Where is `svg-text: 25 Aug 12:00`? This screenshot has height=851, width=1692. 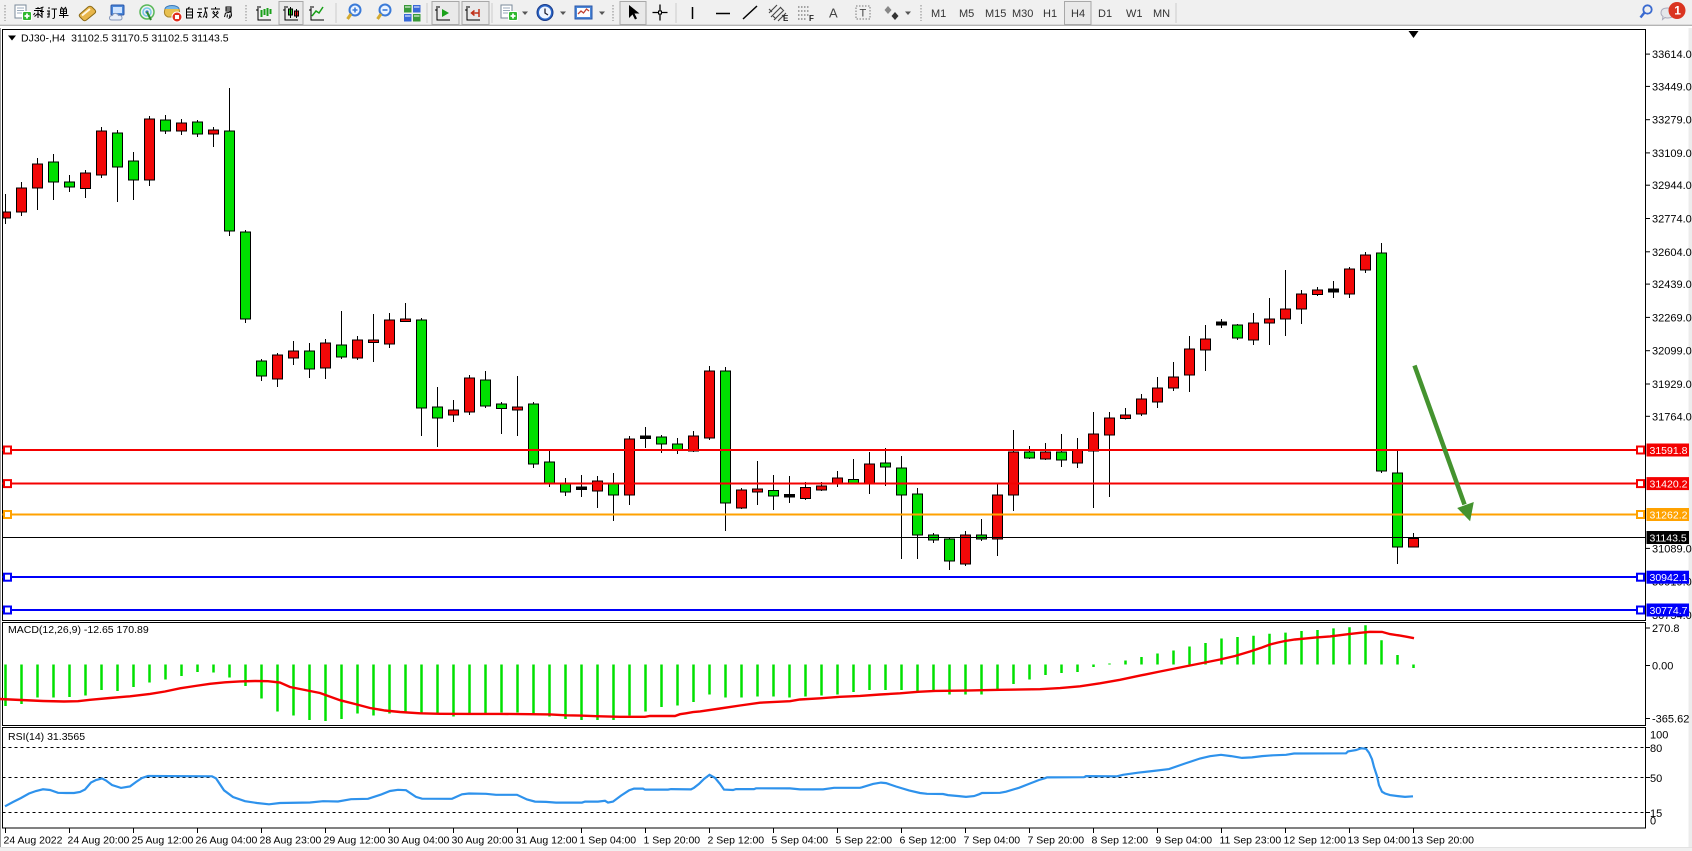
svg-text: 25 Aug 12:00 is located at coordinates (163, 841).